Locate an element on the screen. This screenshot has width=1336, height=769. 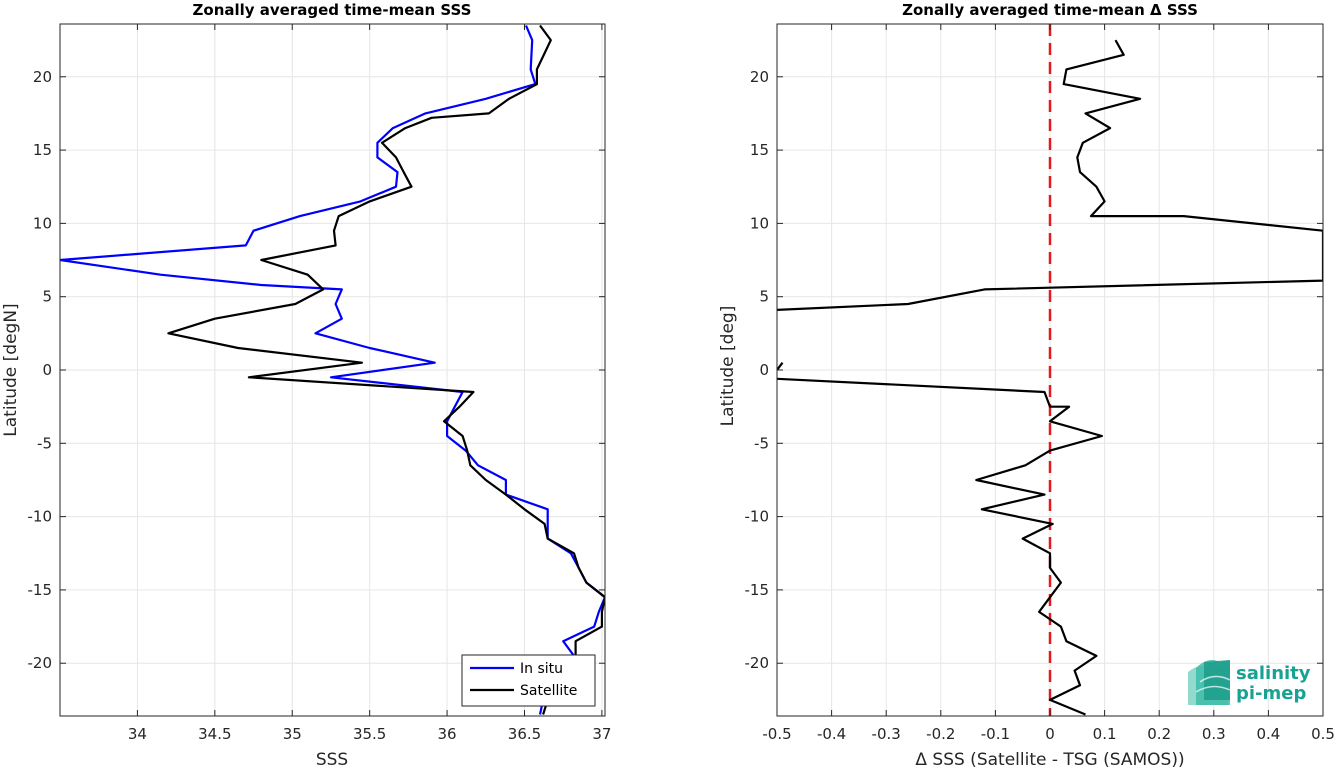
right-x-tick-label: -0.4 is located at coordinates (831, 734).